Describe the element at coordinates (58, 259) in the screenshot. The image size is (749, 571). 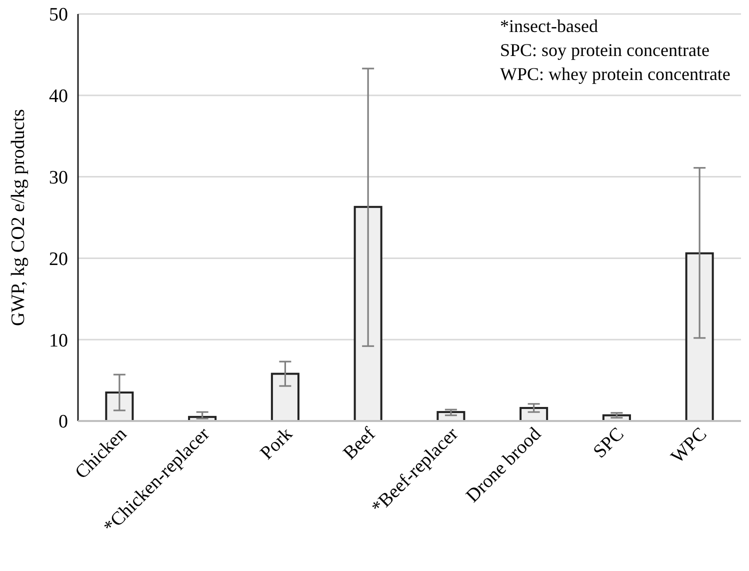
I see `y-tick-label: 20` at that location.